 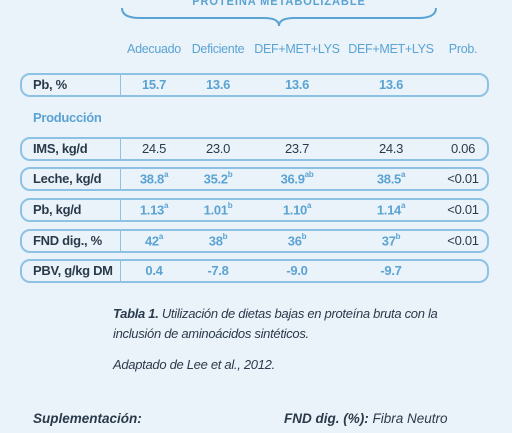 What do you see at coordinates (218, 240) in the screenshot?
I see `cell-fnd-deficiente: 38b` at bounding box center [218, 240].